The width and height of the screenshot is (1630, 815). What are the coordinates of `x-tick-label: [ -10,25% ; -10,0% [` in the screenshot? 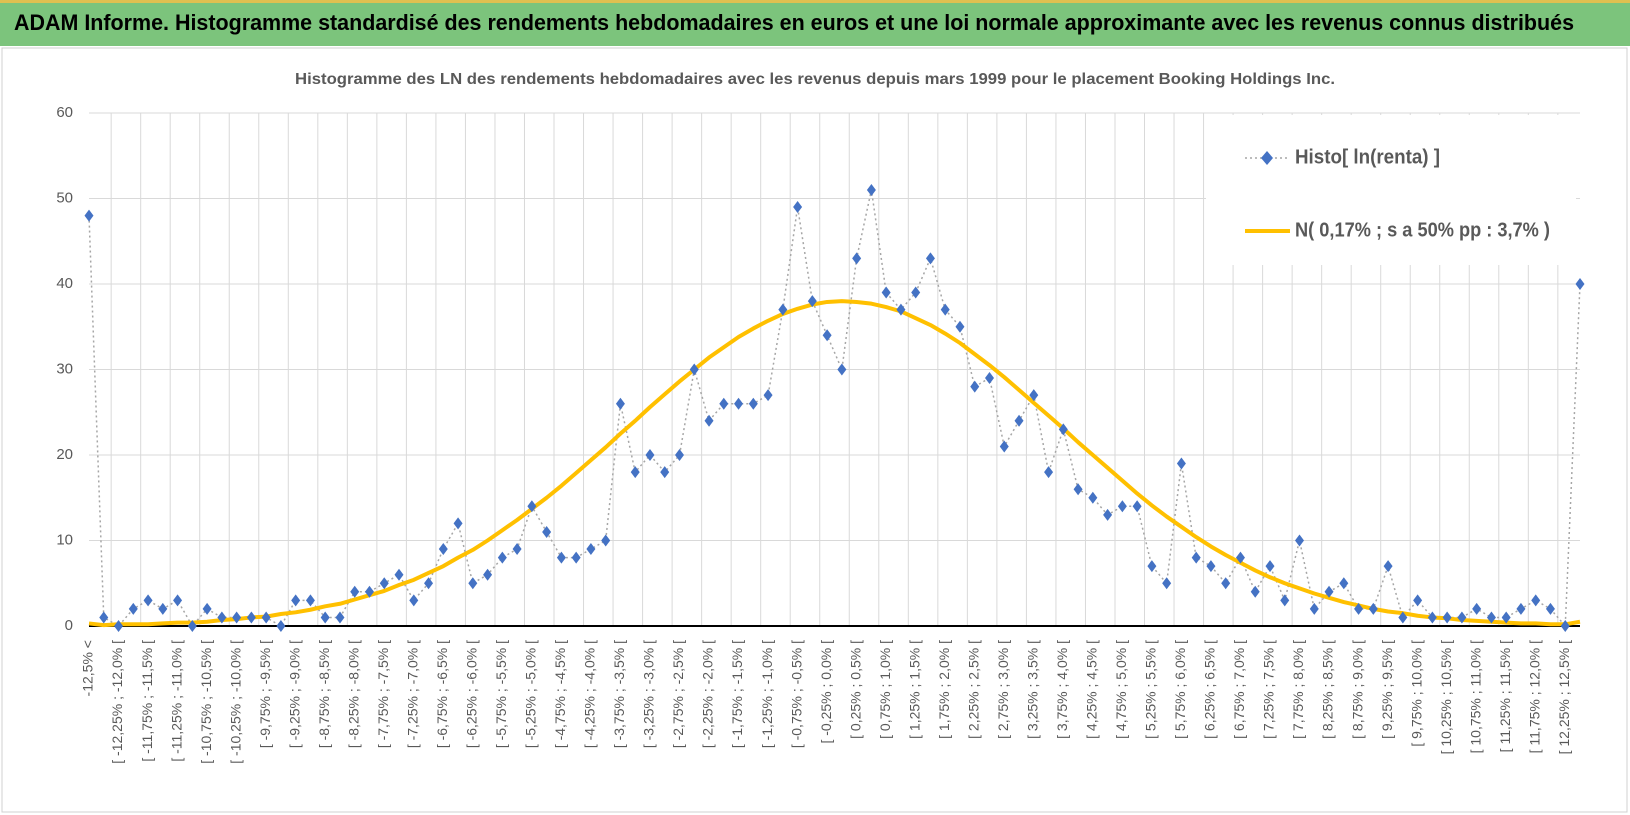 It's located at (235, 702).